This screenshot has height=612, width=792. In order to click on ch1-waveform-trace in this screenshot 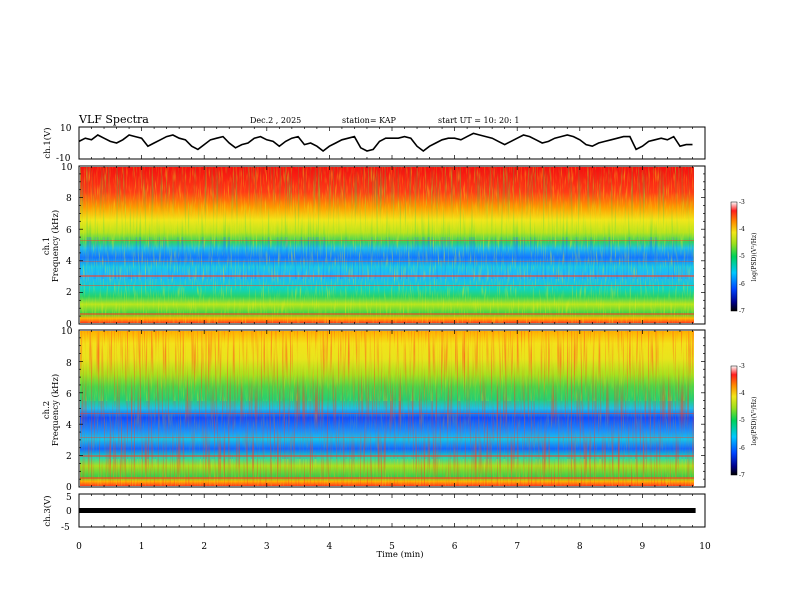, I will do `click(385, 142)`.